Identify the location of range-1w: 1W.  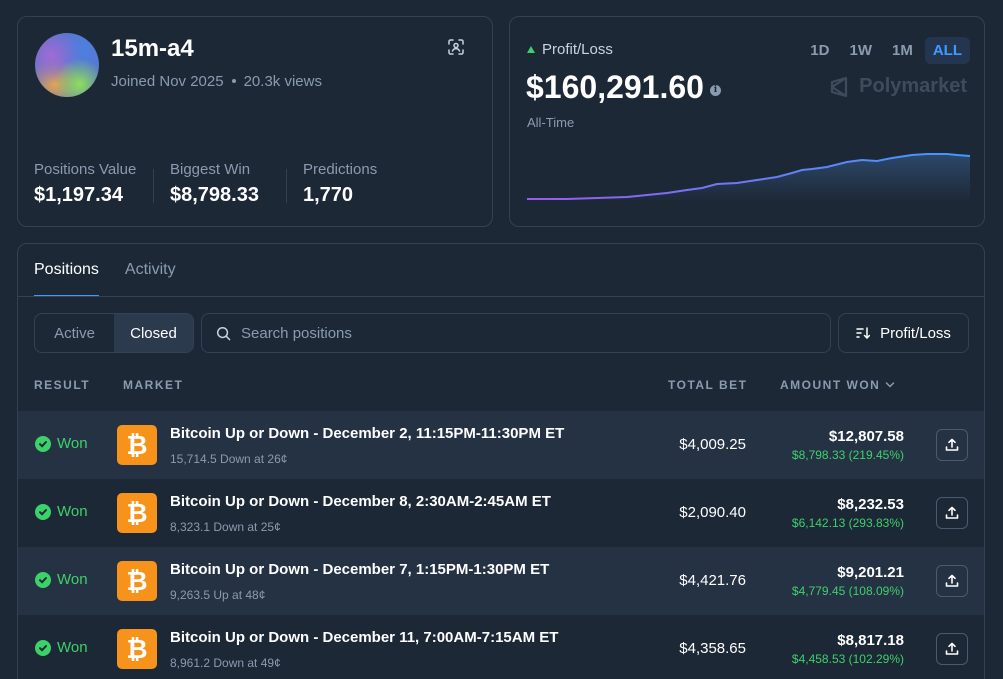
(860, 50).